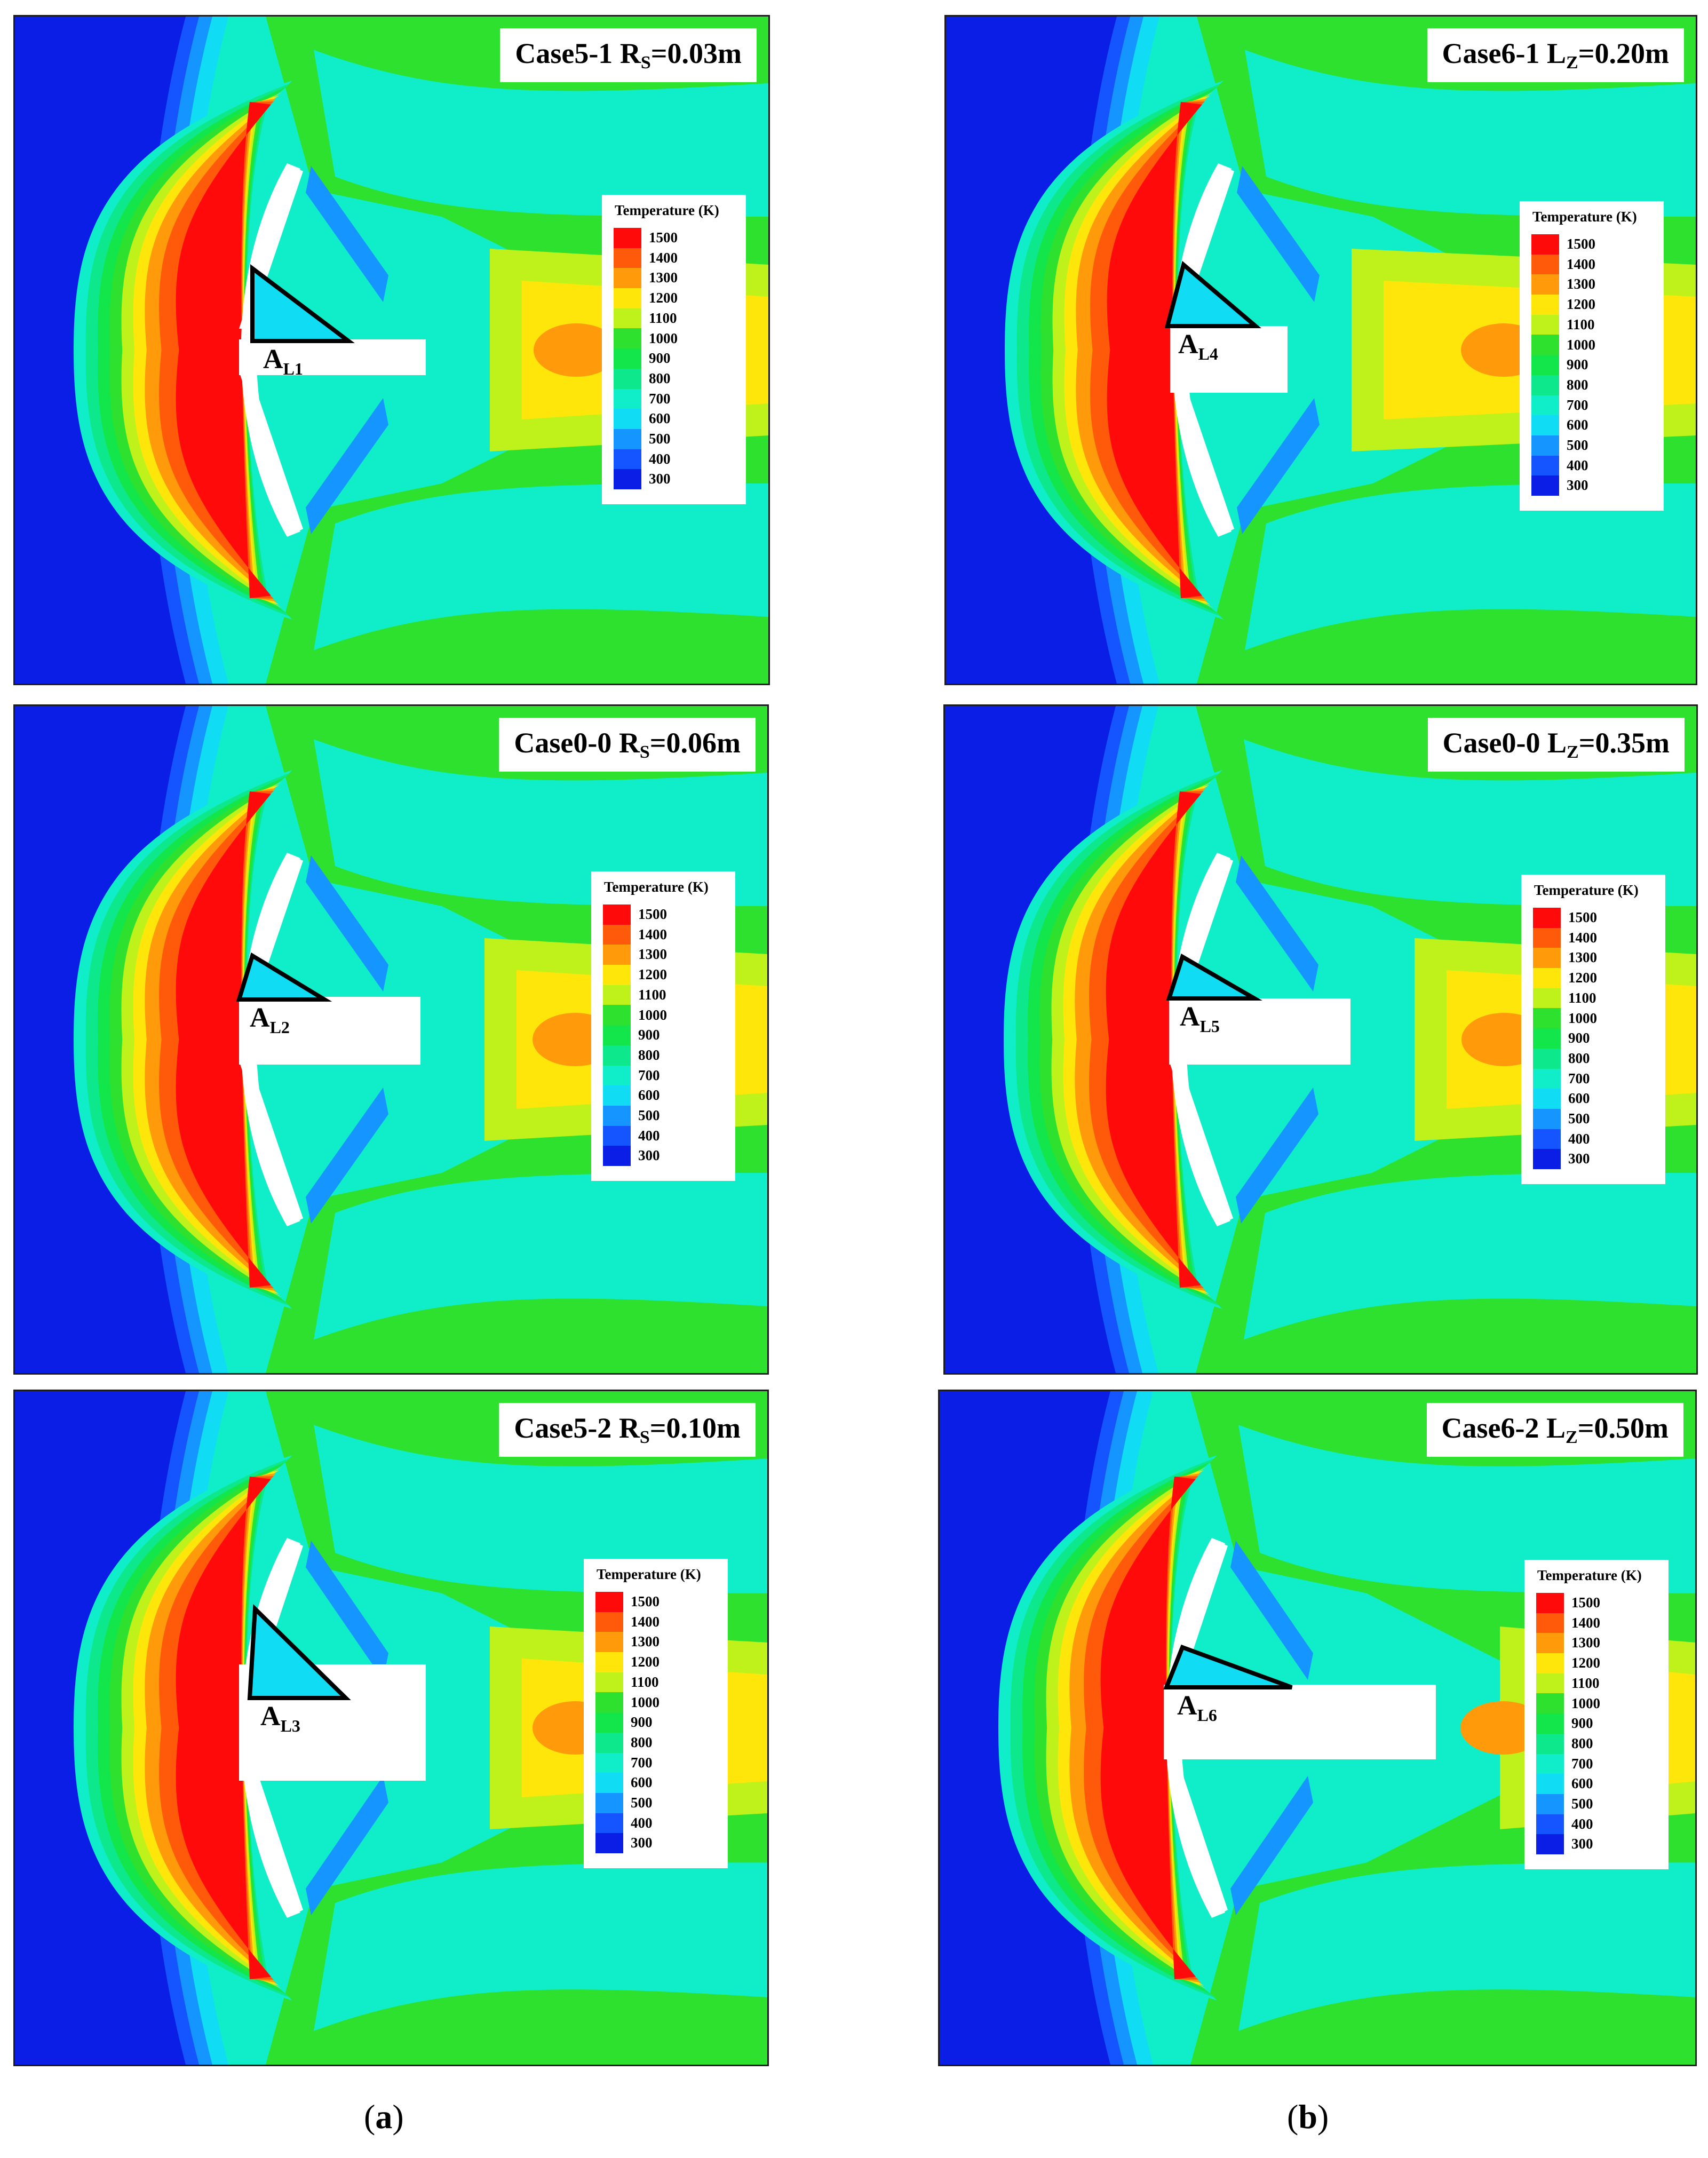  What do you see at coordinates (299, 1652) in the screenshot?
I see `recirculation-region-marker` at bounding box center [299, 1652].